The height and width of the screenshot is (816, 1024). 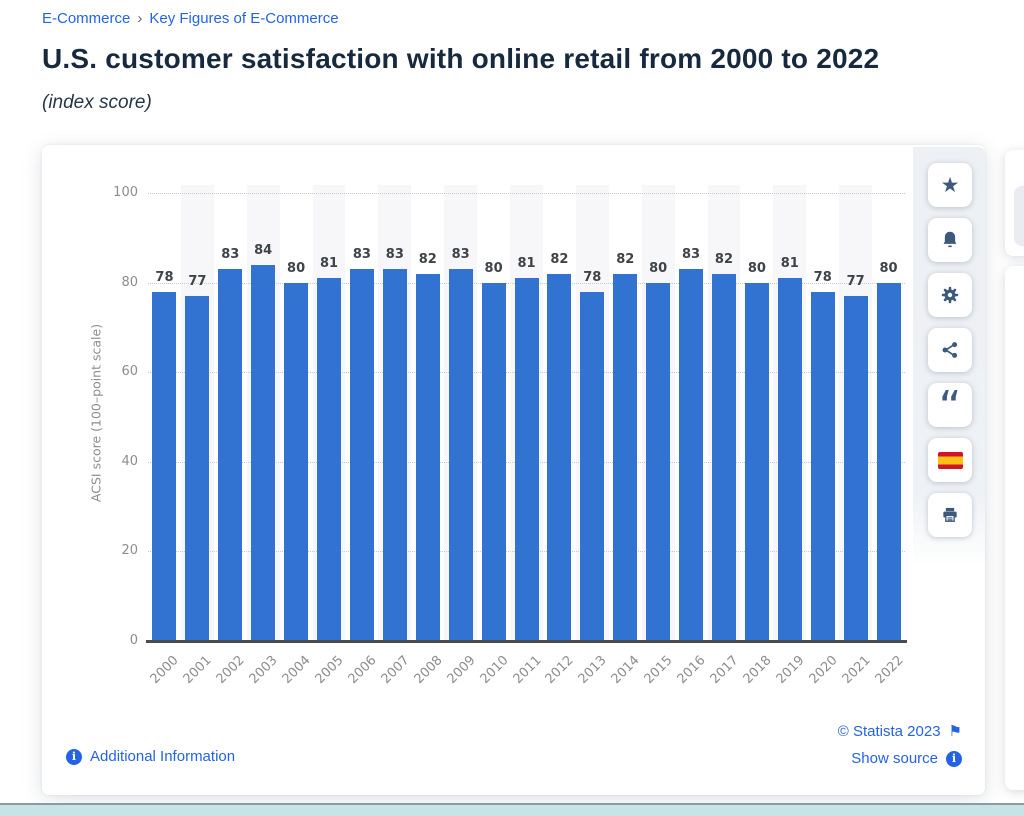 I want to click on bar-2002, so click(x=230, y=455).